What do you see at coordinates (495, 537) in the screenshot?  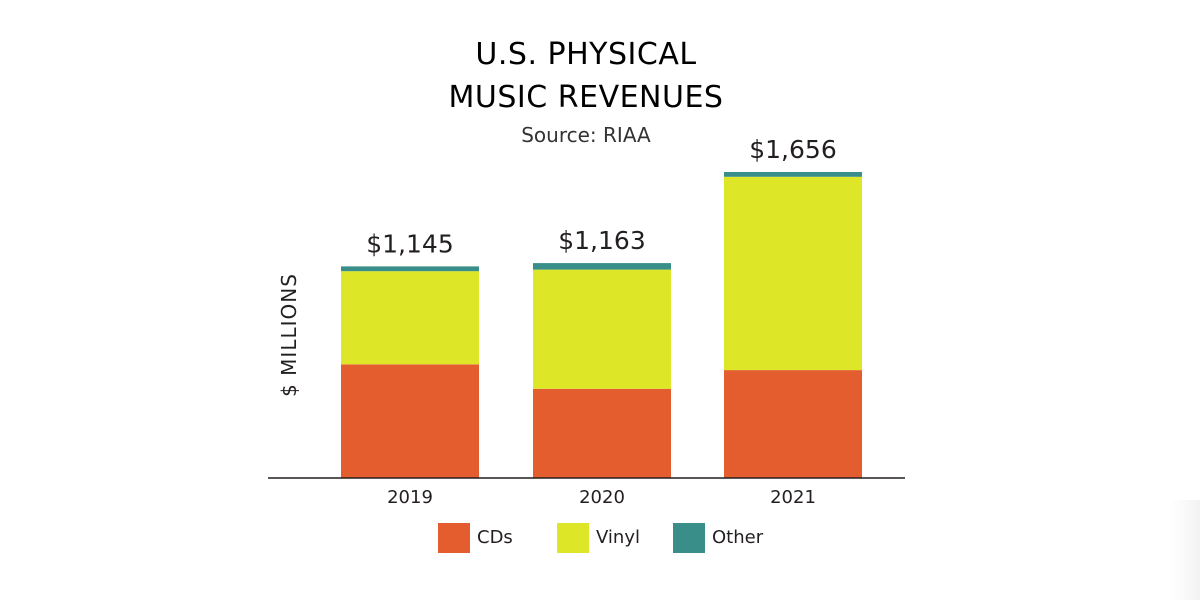 I see `legend-label-cds: CDs` at bounding box center [495, 537].